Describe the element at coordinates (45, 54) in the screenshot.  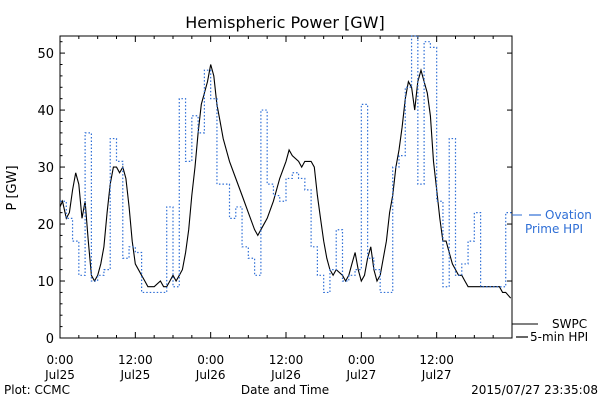
I see `y-tick-label: 50` at that location.